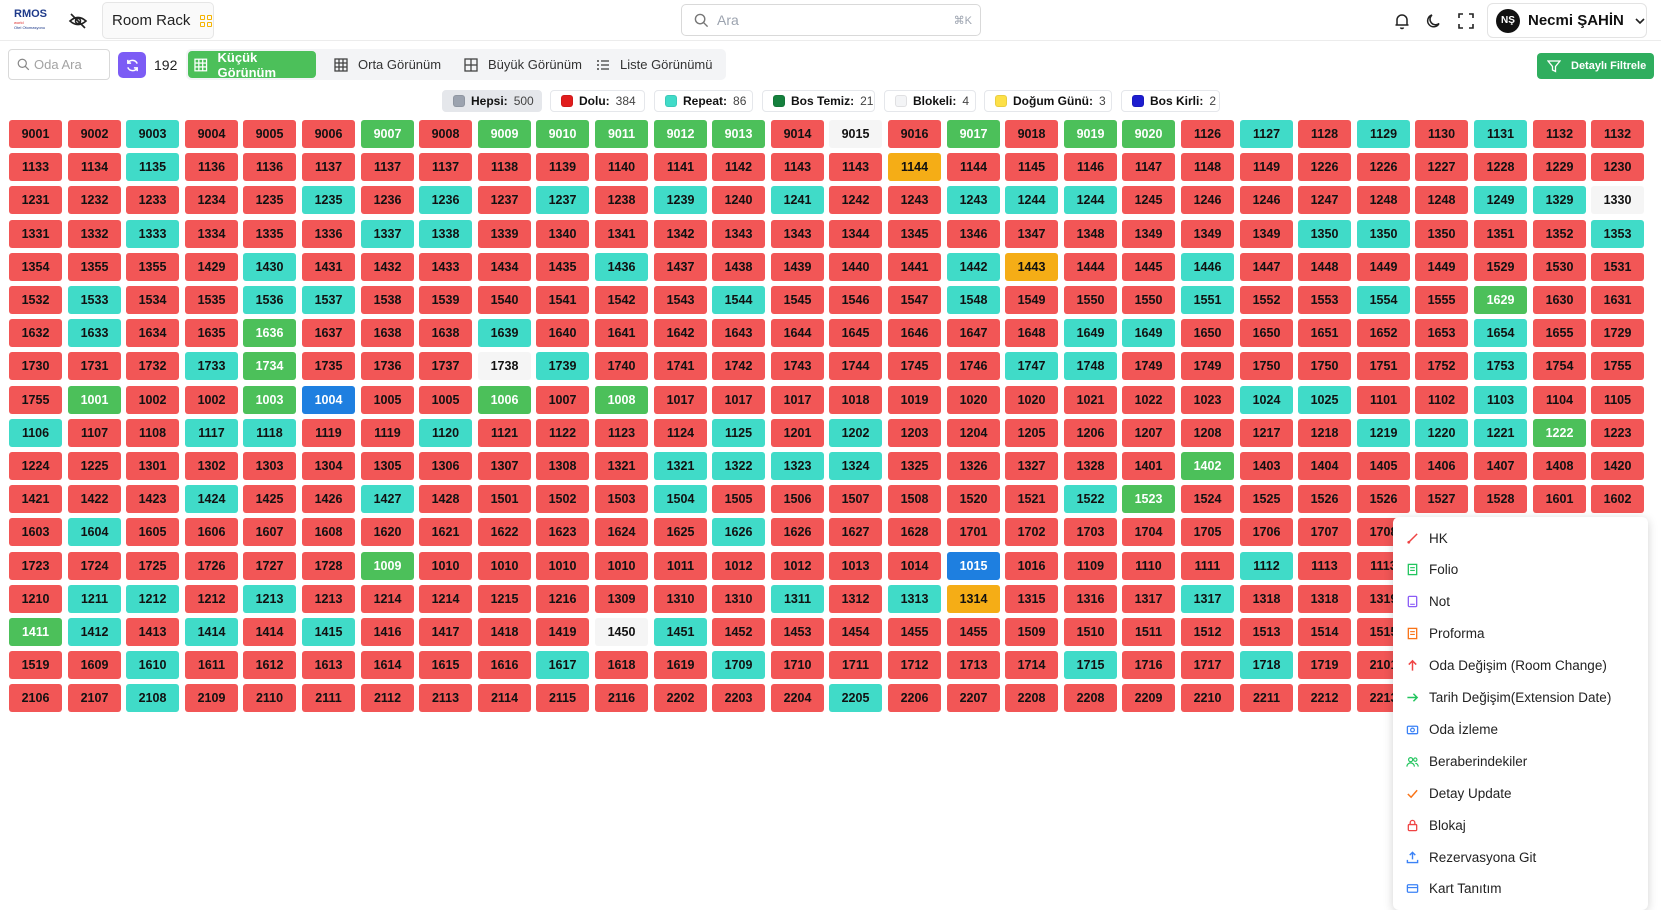 This screenshot has width=1661, height=910. Describe the element at coordinates (1207, 333) in the screenshot. I see `room-tile: 1650` at that location.